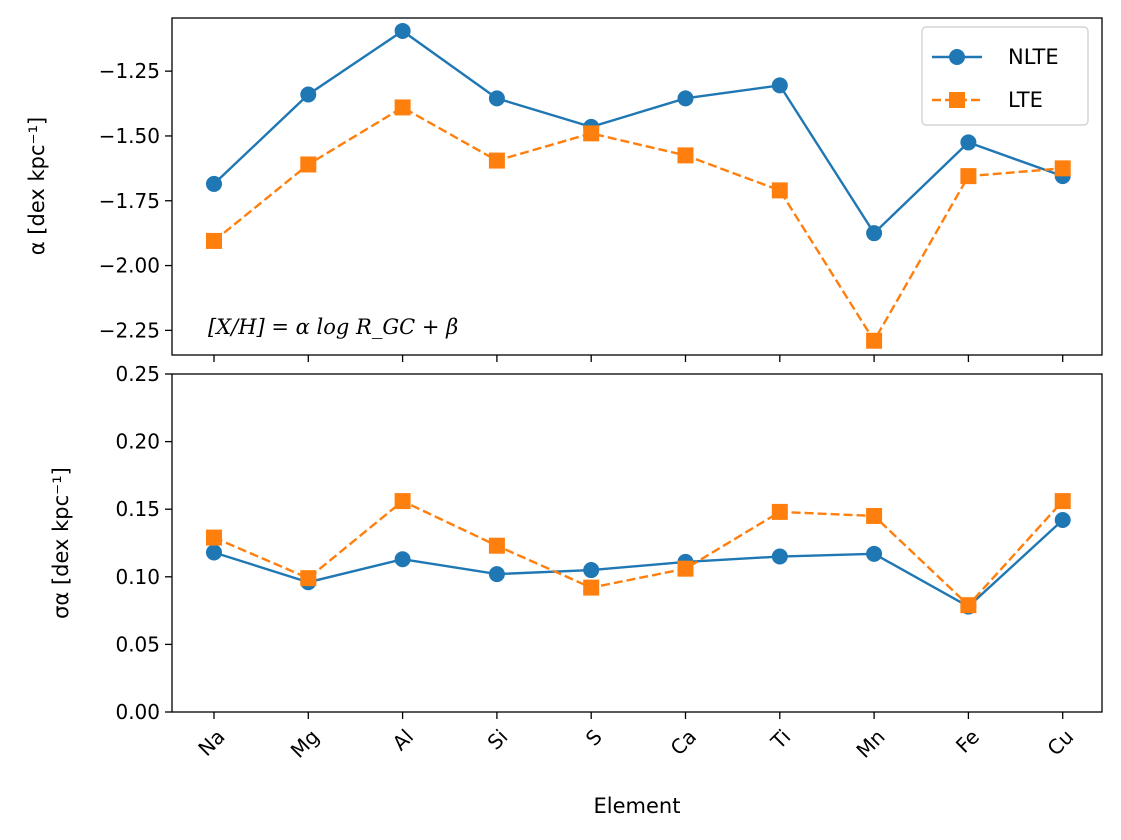 Image resolution: width=1121 pixels, height=840 pixels. Describe the element at coordinates (967, 741) in the screenshot. I see `x-tick-label: Fe` at that location.